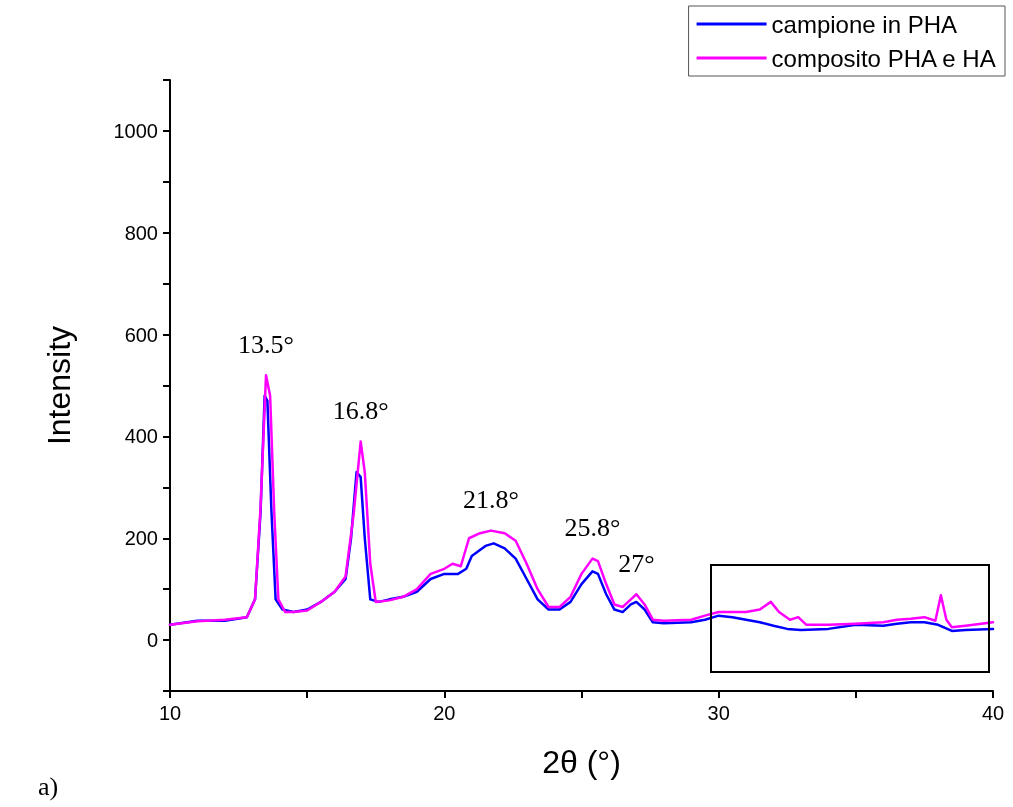 This screenshot has height=807, width=1013. What do you see at coordinates (266, 344) in the screenshot?
I see `annotation: 13.5°` at bounding box center [266, 344].